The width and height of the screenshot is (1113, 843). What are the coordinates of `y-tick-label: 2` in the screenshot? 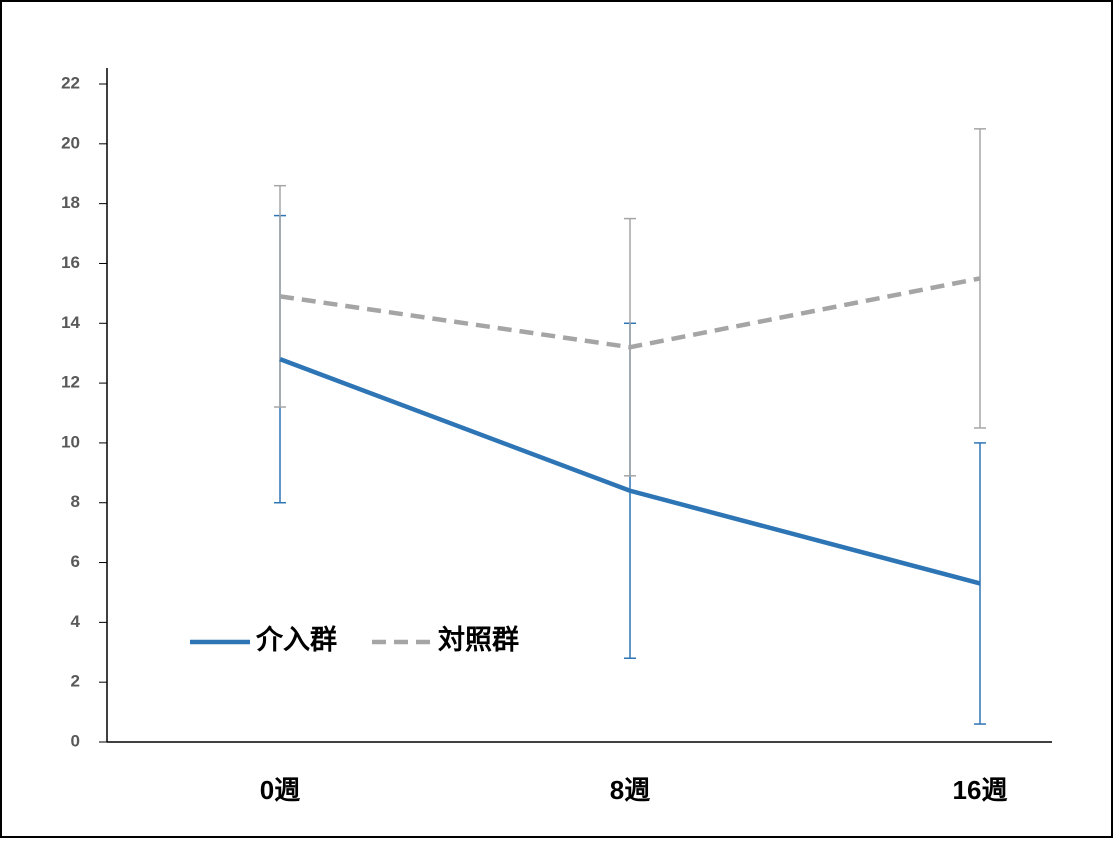 It's located at (75, 681).